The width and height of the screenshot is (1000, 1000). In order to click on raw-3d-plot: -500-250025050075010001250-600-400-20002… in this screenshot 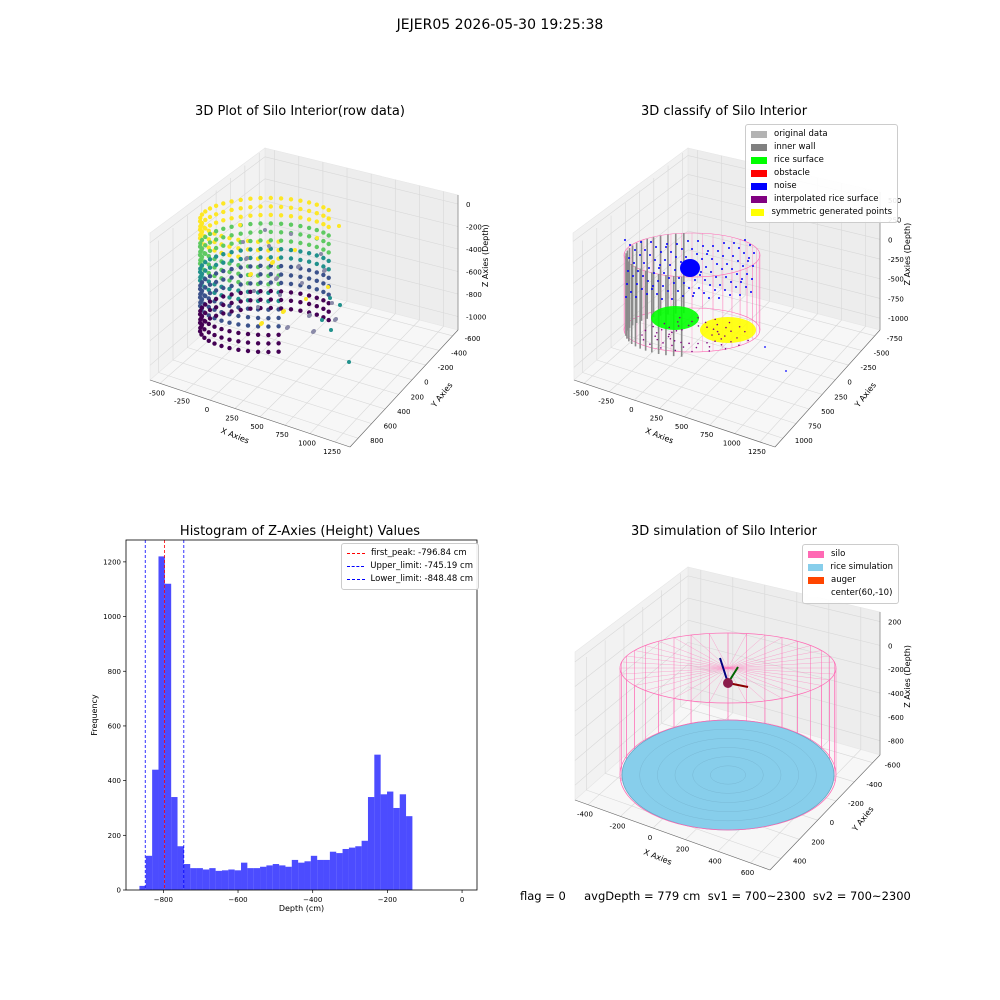, I will do `click(319, 301)`.